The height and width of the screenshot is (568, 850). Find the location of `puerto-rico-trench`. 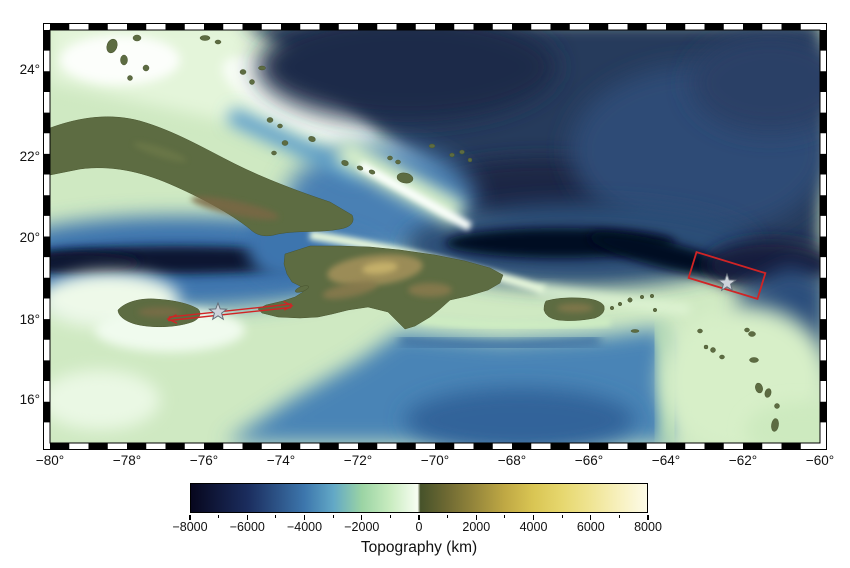

puerto-rico-trench is located at coordinates (612, 247).